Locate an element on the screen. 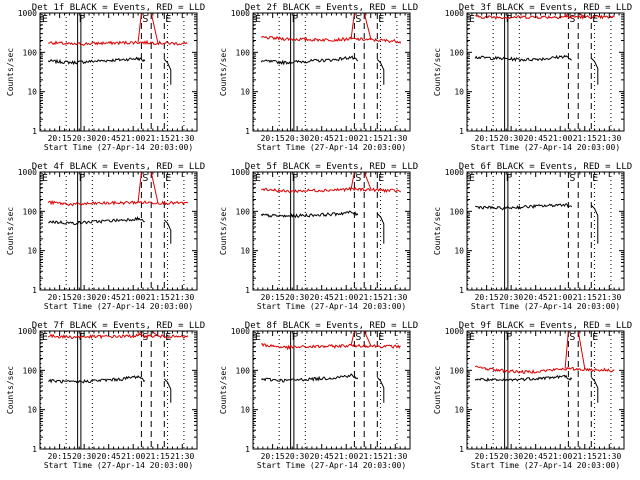 This screenshot has height=480, width=640. panel-title: Det 6f BLACK = Events, RED = LLD is located at coordinates (545, 167).